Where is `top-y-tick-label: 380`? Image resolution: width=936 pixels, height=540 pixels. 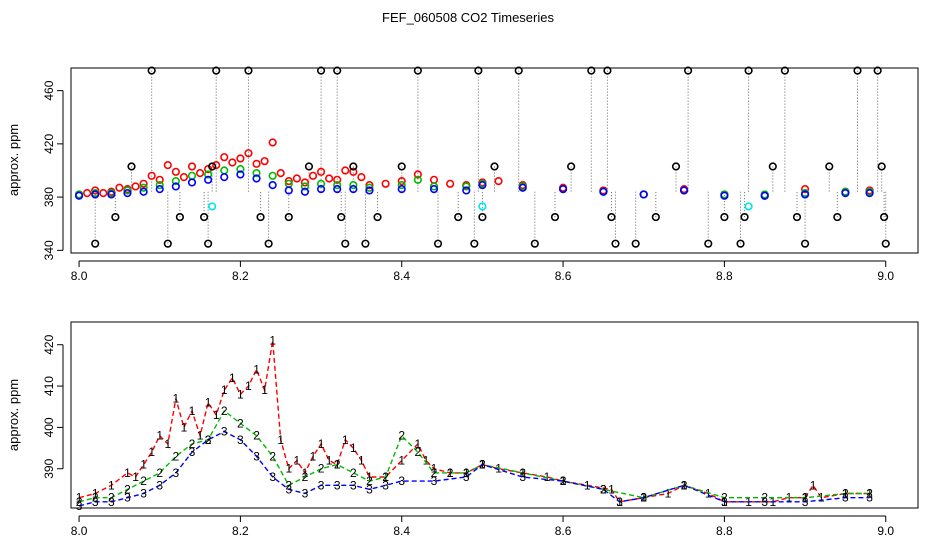
top-y-tick-label: 380 is located at coordinates (49, 197).